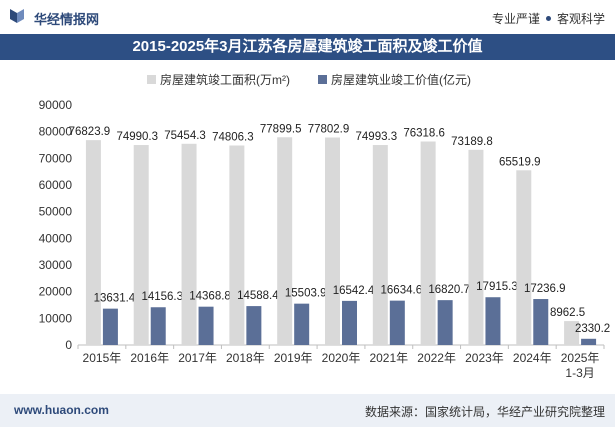 The width and height of the screenshot is (615, 427). I want to click on brand-name: 华经情报网, so click(67, 19).